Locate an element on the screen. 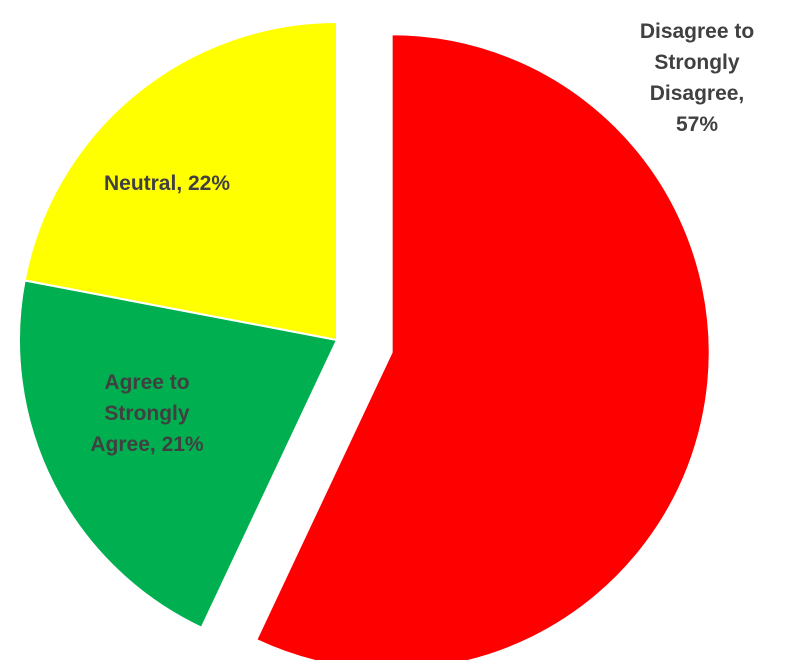 Image resolution: width=790 pixels, height=660 pixels. pie-label-line: 57% is located at coordinates (697, 124).